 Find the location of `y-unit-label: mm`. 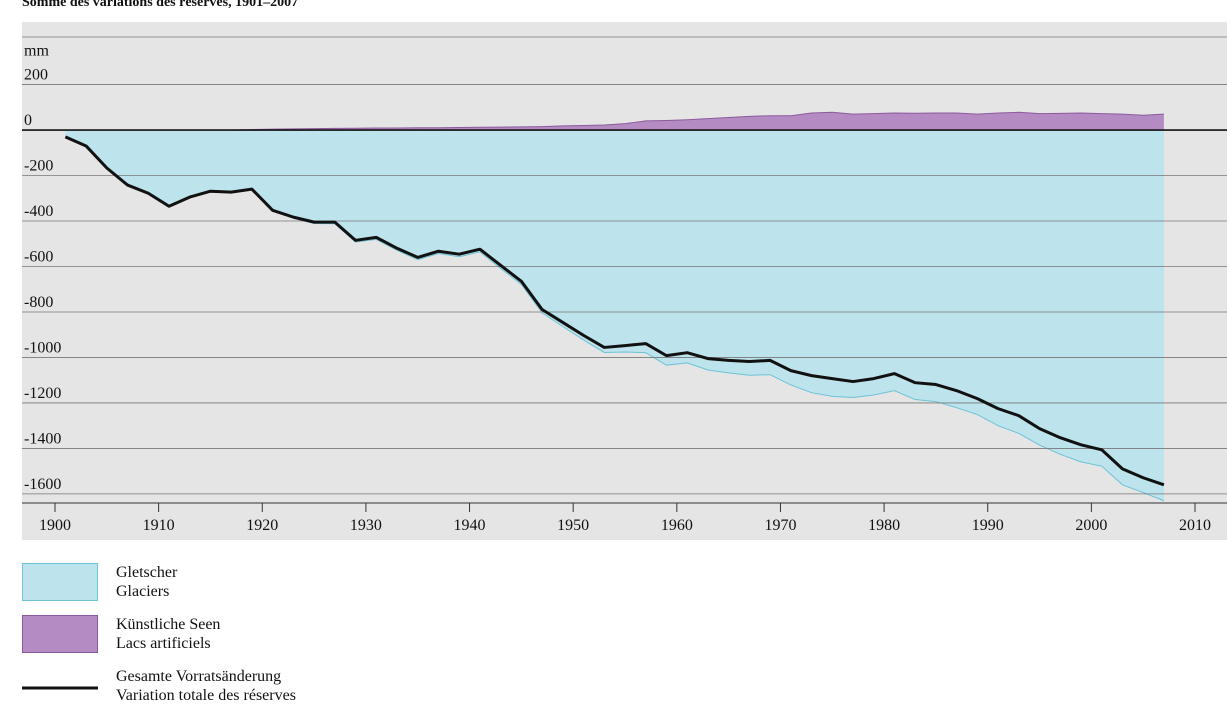

y-unit-label: mm is located at coordinates (36, 51).